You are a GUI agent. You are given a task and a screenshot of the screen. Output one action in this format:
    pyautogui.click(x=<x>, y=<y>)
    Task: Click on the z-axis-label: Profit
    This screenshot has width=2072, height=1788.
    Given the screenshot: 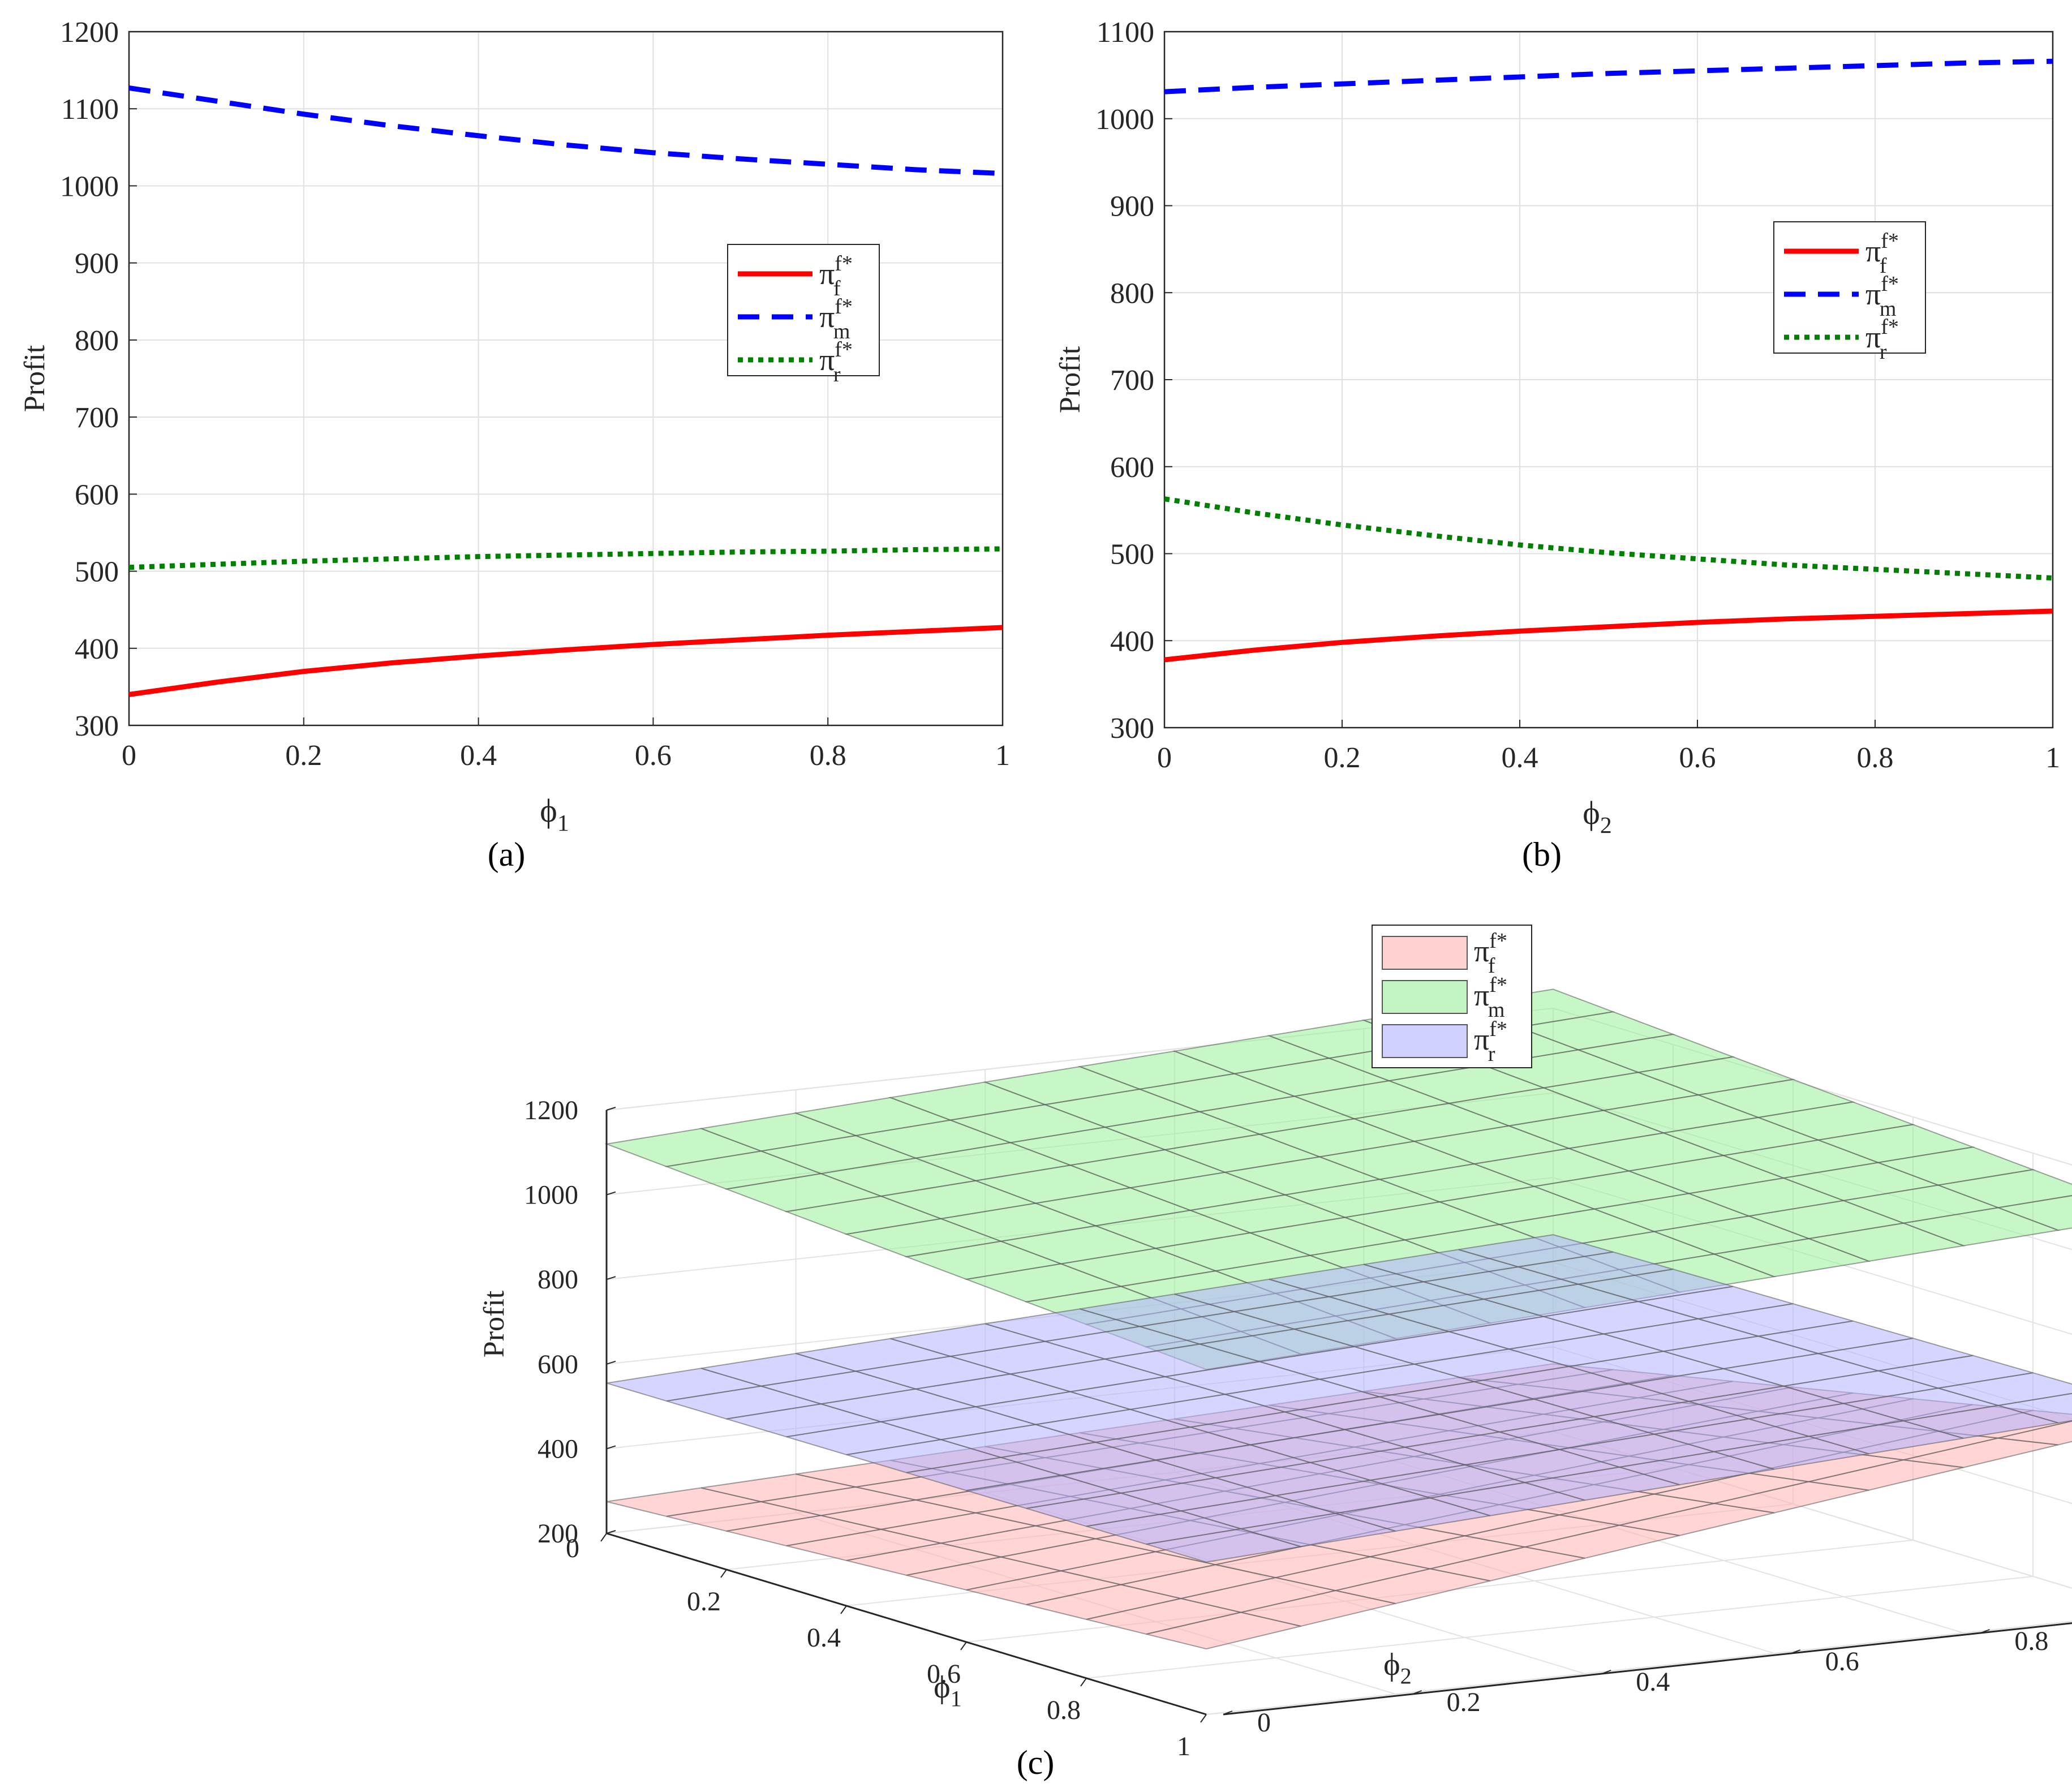 What is the action you would take?
    pyautogui.click(x=494, y=1323)
    